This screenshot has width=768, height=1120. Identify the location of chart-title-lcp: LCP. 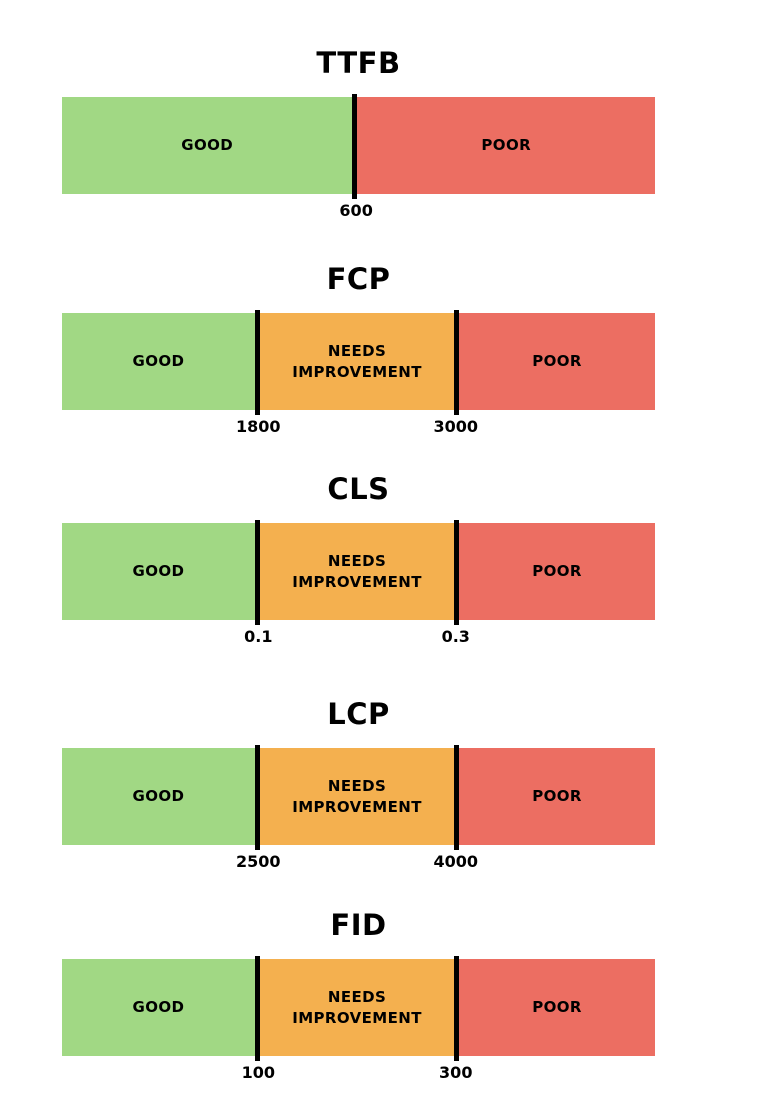
(358, 714).